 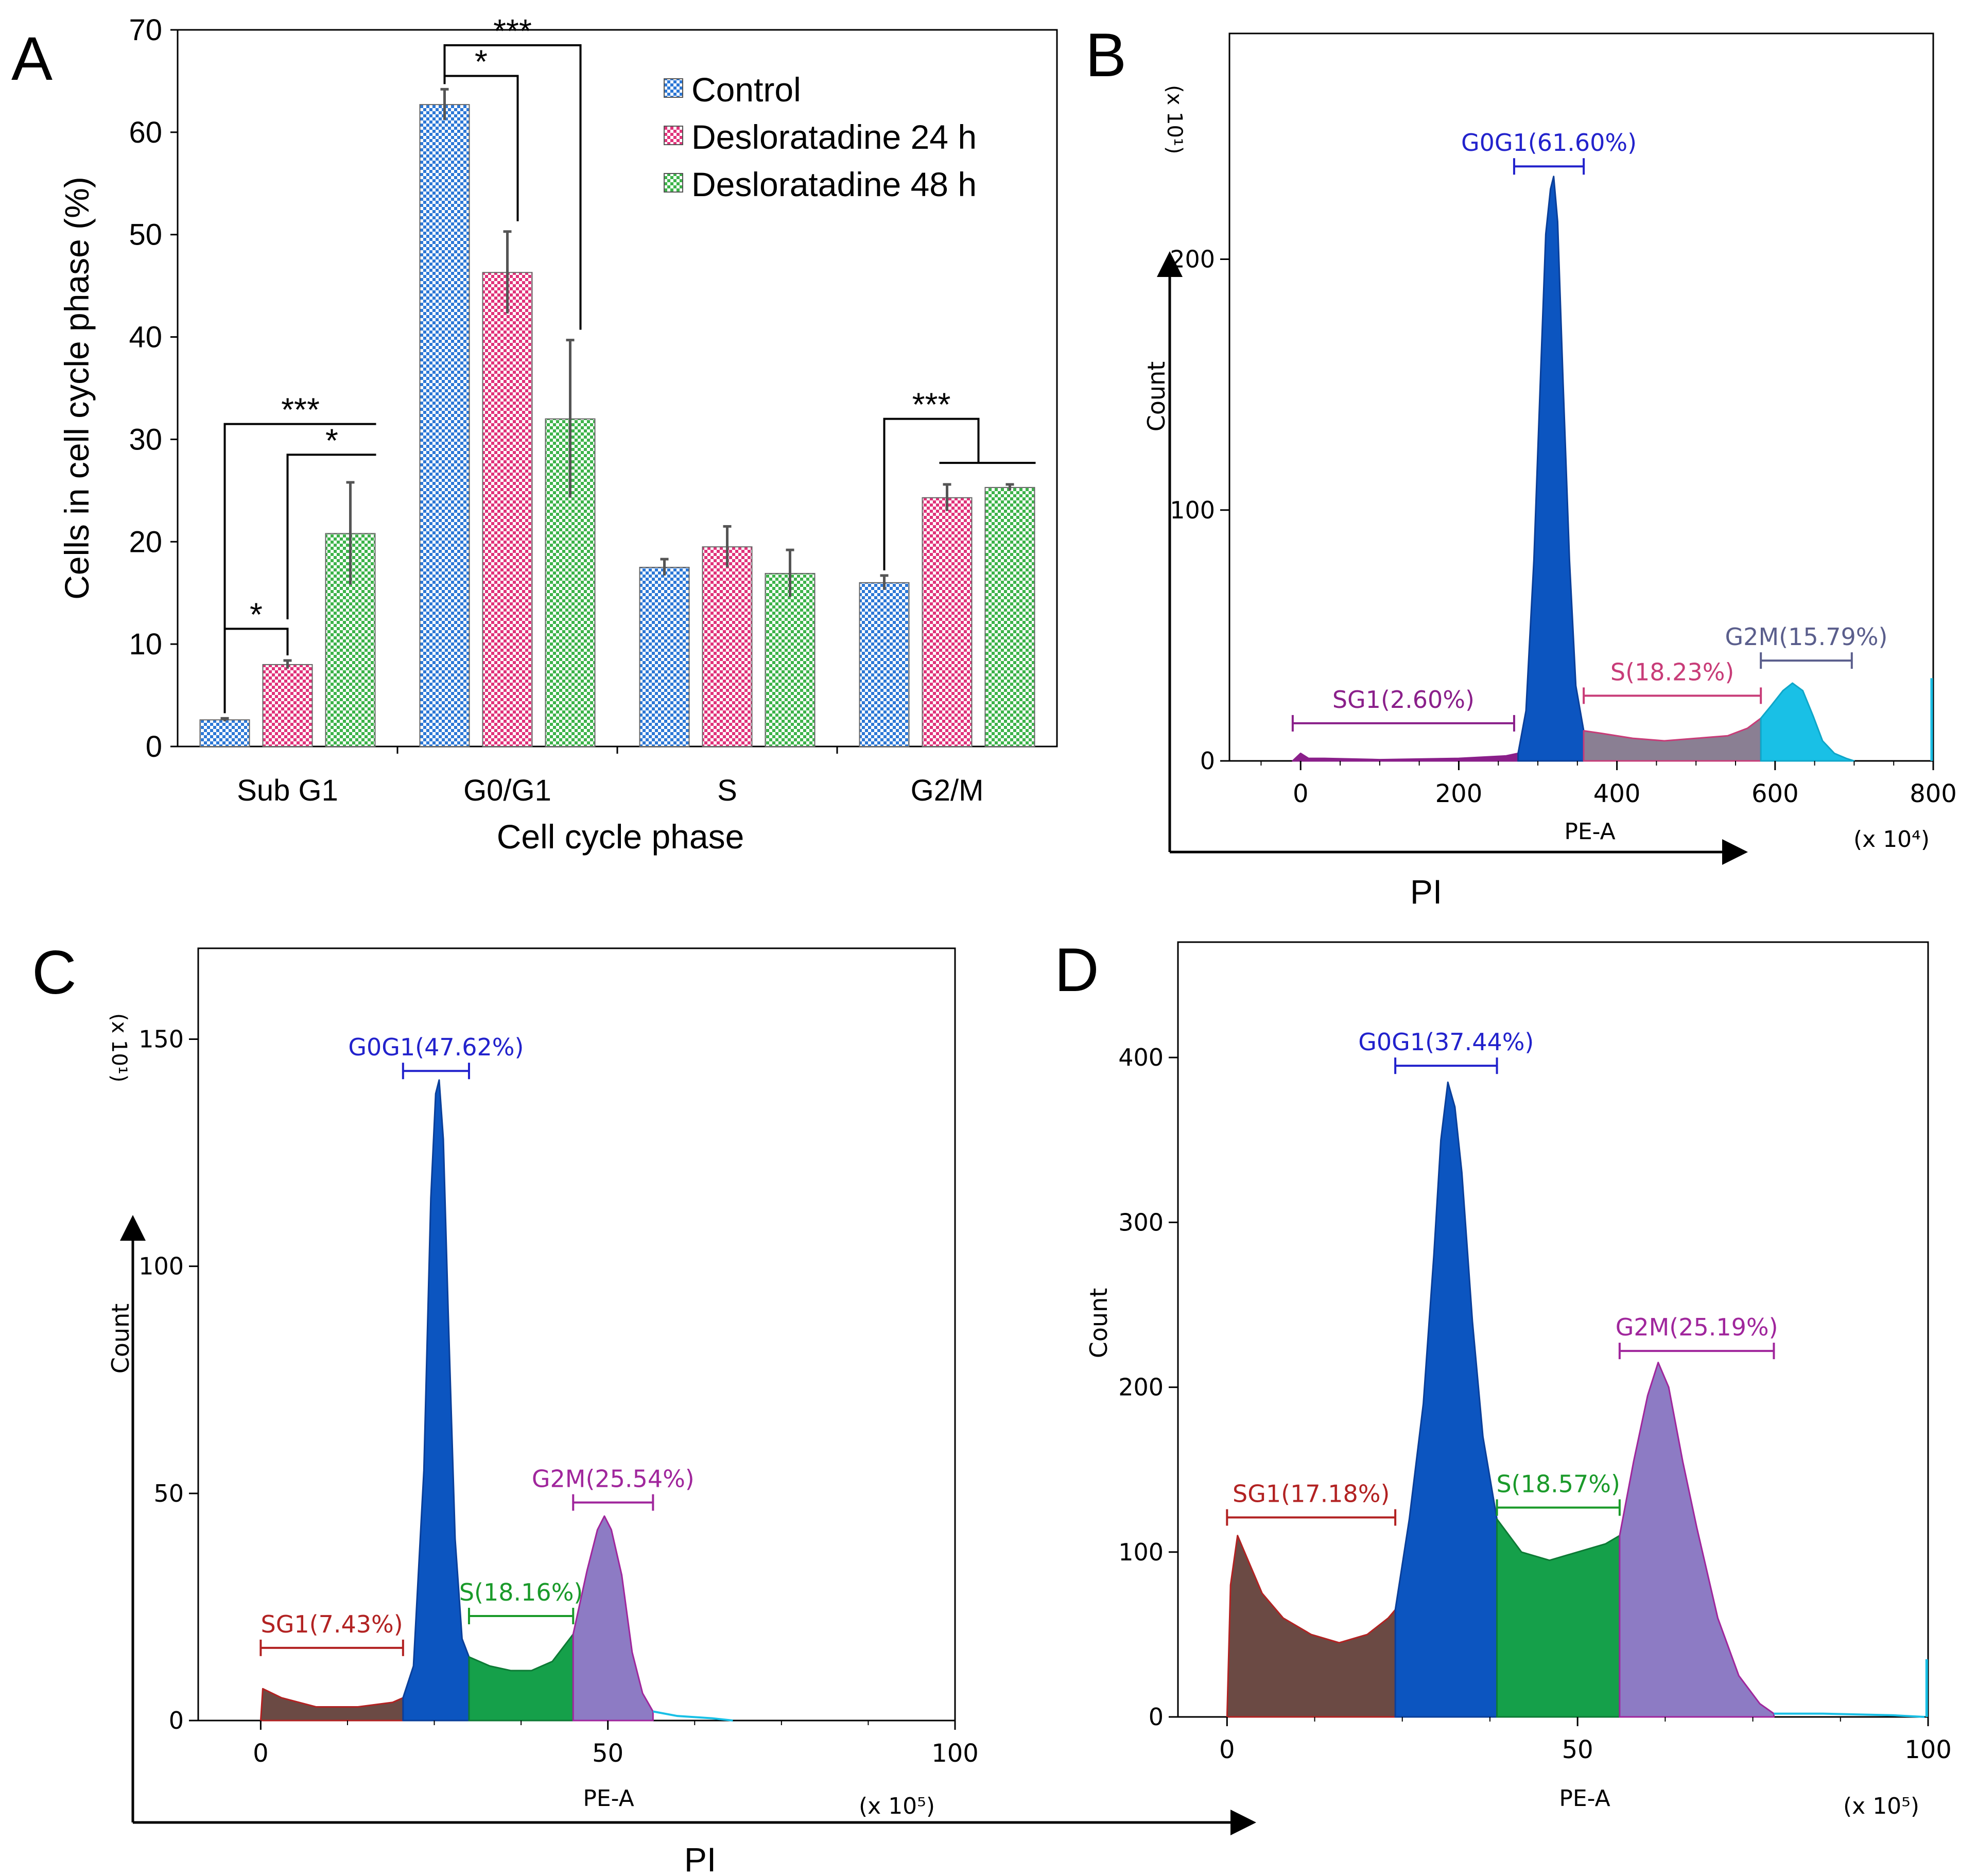 I want to click on legend-label-control: Control, so click(x=746, y=90).